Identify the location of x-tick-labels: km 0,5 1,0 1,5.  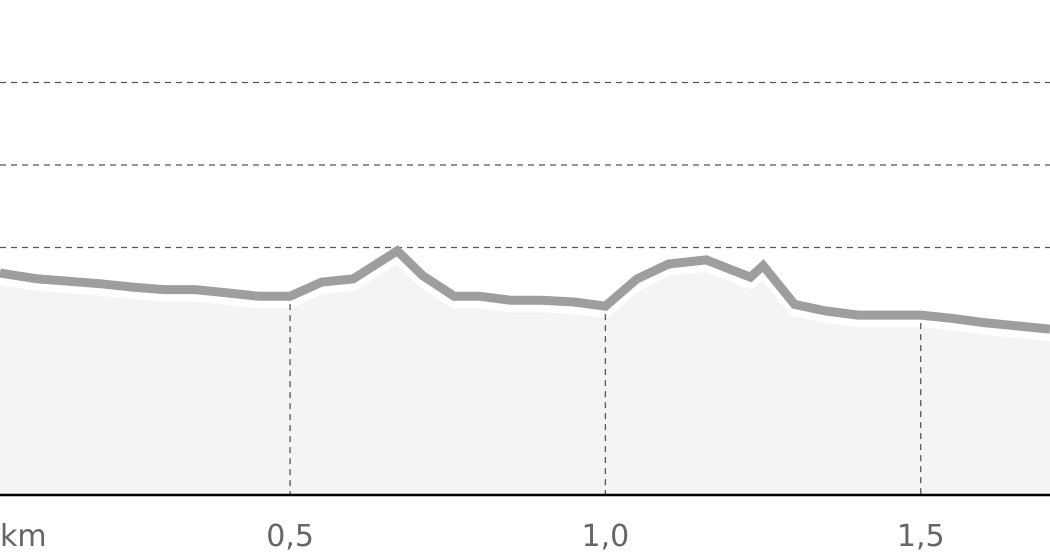
(472, 536).